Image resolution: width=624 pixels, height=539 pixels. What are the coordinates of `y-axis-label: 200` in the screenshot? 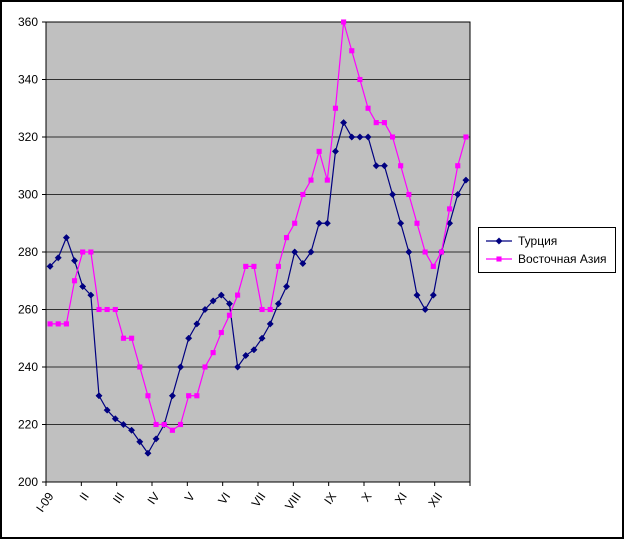 It's located at (28, 482).